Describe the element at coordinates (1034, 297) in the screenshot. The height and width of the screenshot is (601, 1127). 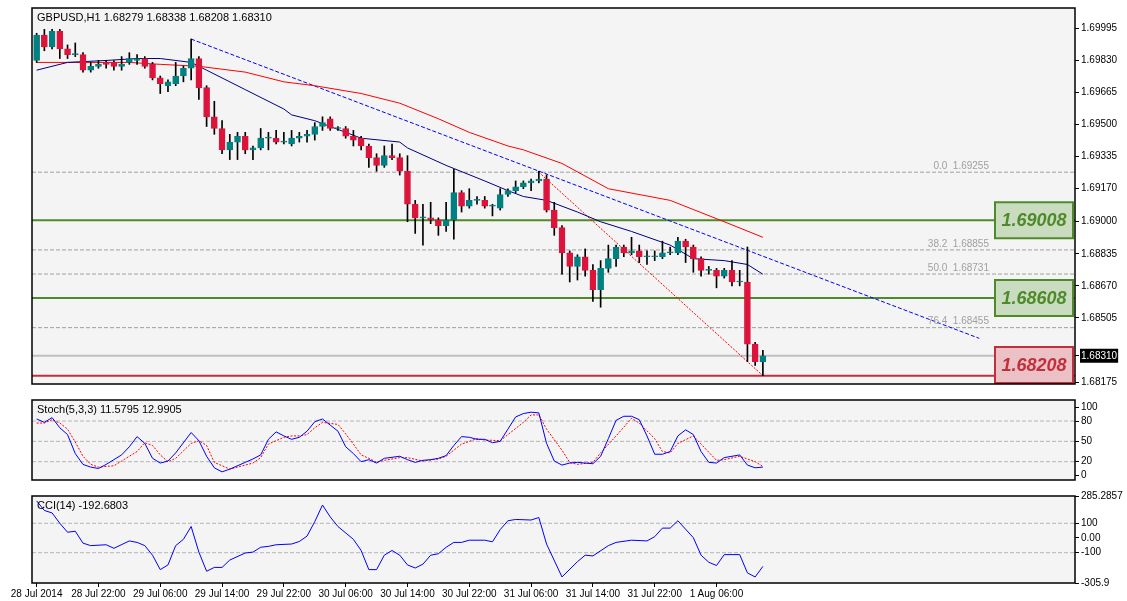
I see `ref-line-label: 1.68608` at that location.